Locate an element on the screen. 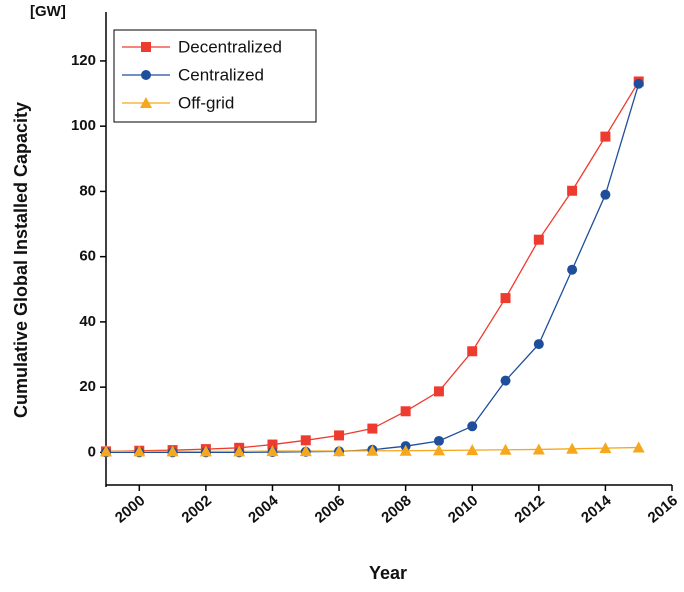 The image size is (684, 592). x-tick-label: 2004 is located at coordinates (263, 509).